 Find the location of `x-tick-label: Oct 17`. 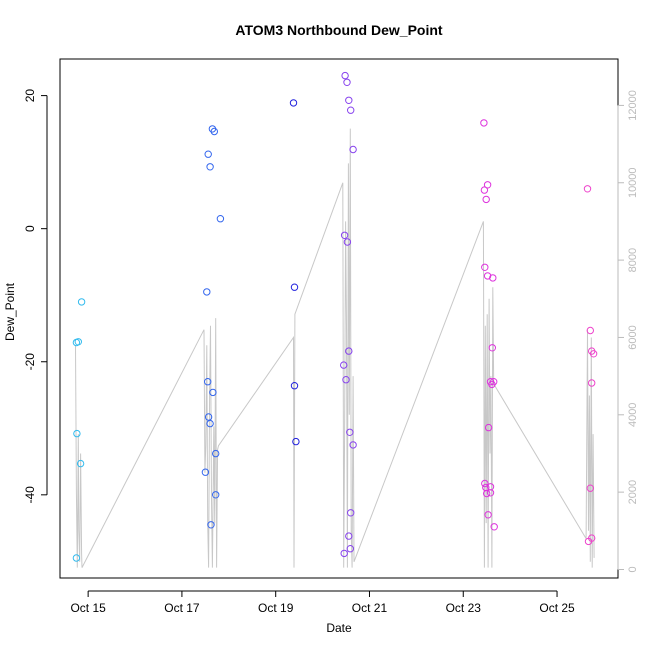

x-tick-label: Oct 17 is located at coordinates (182, 608).